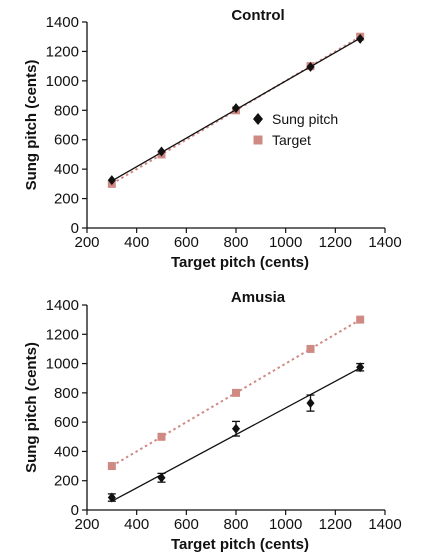 This screenshot has width=445, height=560. Describe the element at coordinates (258, 140) in the screenshot. I see `legend-marker-square` at that location.